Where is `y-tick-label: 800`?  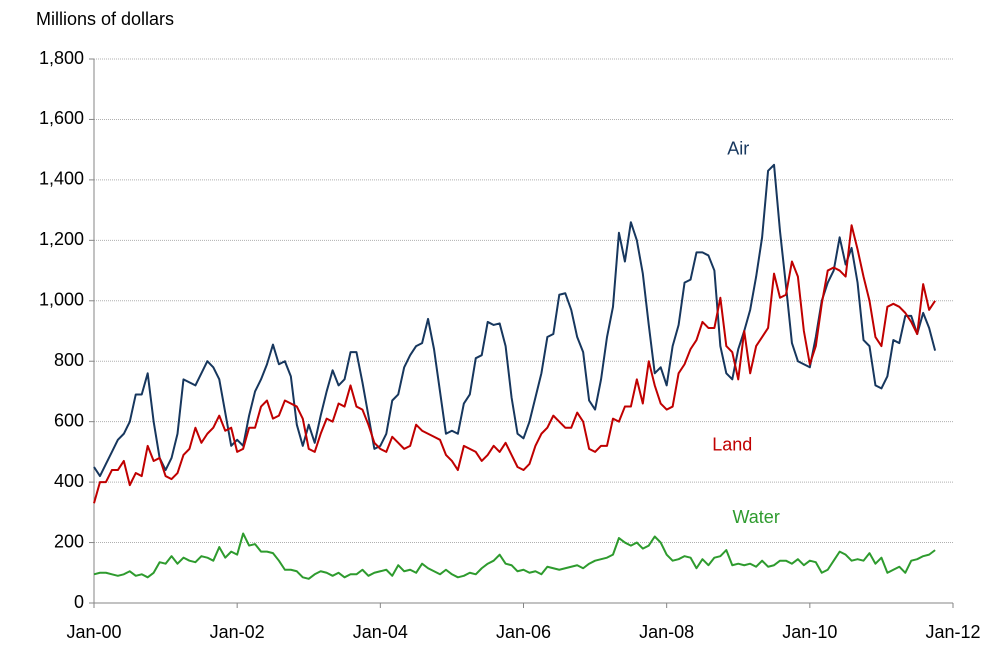 y-tick-label: 800 is located at coordinates (69, 360).